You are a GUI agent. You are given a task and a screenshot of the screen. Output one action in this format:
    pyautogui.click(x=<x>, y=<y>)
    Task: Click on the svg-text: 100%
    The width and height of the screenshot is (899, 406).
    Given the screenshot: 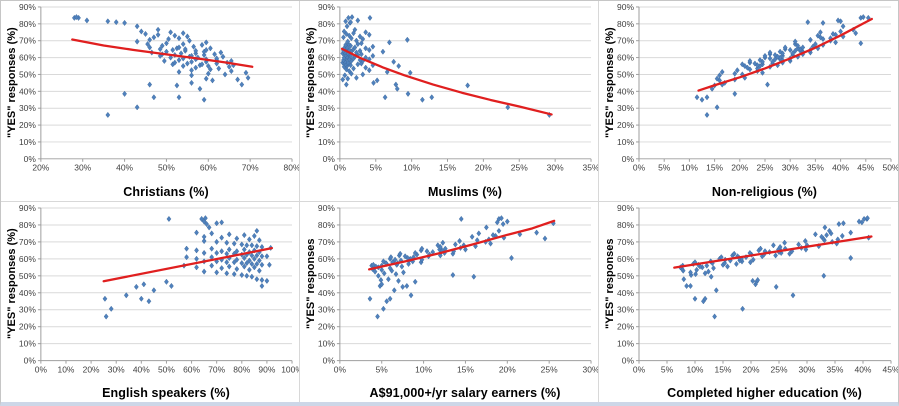 What is the action you would take?
    pyautogui.click(x=290, y=369)
    